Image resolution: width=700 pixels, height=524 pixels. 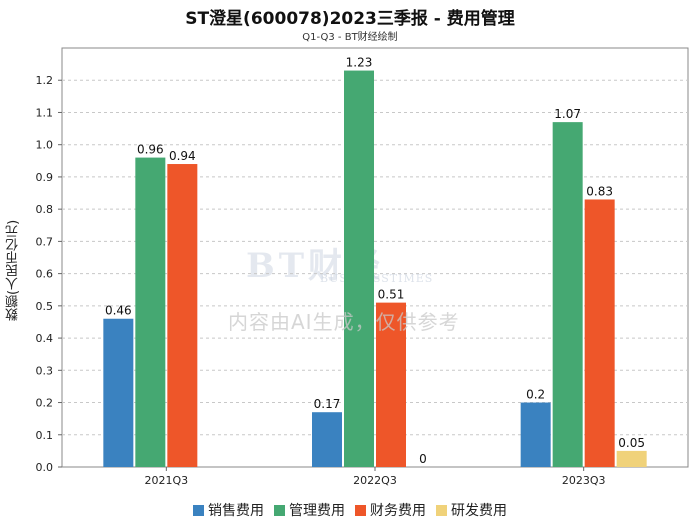 I want to click on chart-subtitle: Q1-Q3 - BT财经绘制, so click(x=350, y=37).